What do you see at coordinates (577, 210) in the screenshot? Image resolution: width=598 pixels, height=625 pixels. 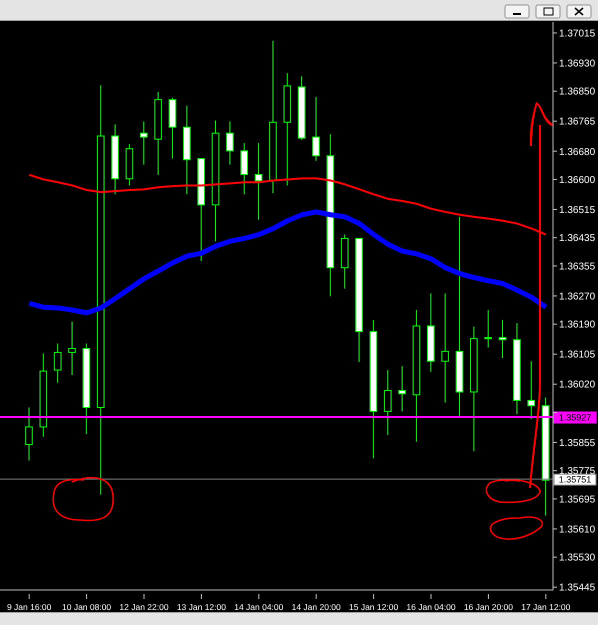 I see `y-tick-label: 1.36515` at bounding box center [577, 210].